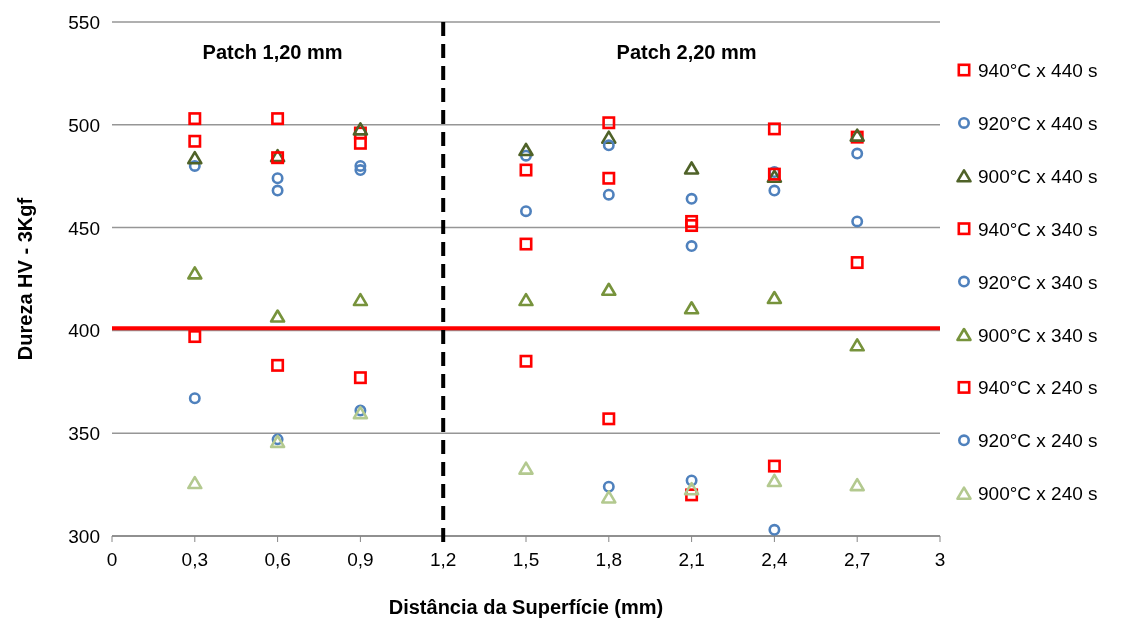 The width and height of the screenshot is (1125, 626). I want to click on x-tick-label: 1,8, so click(609, 559).